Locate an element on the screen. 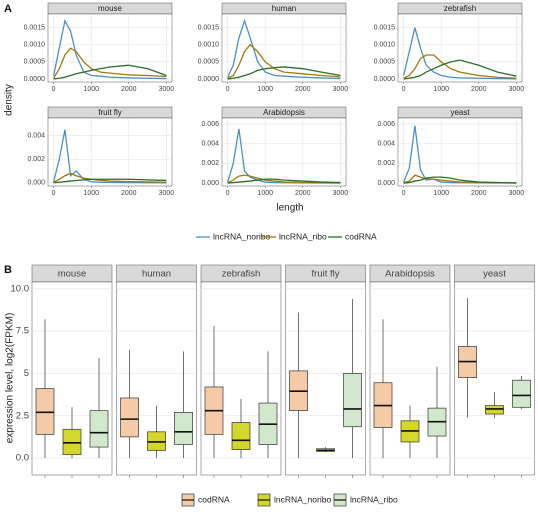 Image resolution: width=538 pixels, height=516 pixels. y-tick-label: 10.0 is located at coordinates (20, 288).